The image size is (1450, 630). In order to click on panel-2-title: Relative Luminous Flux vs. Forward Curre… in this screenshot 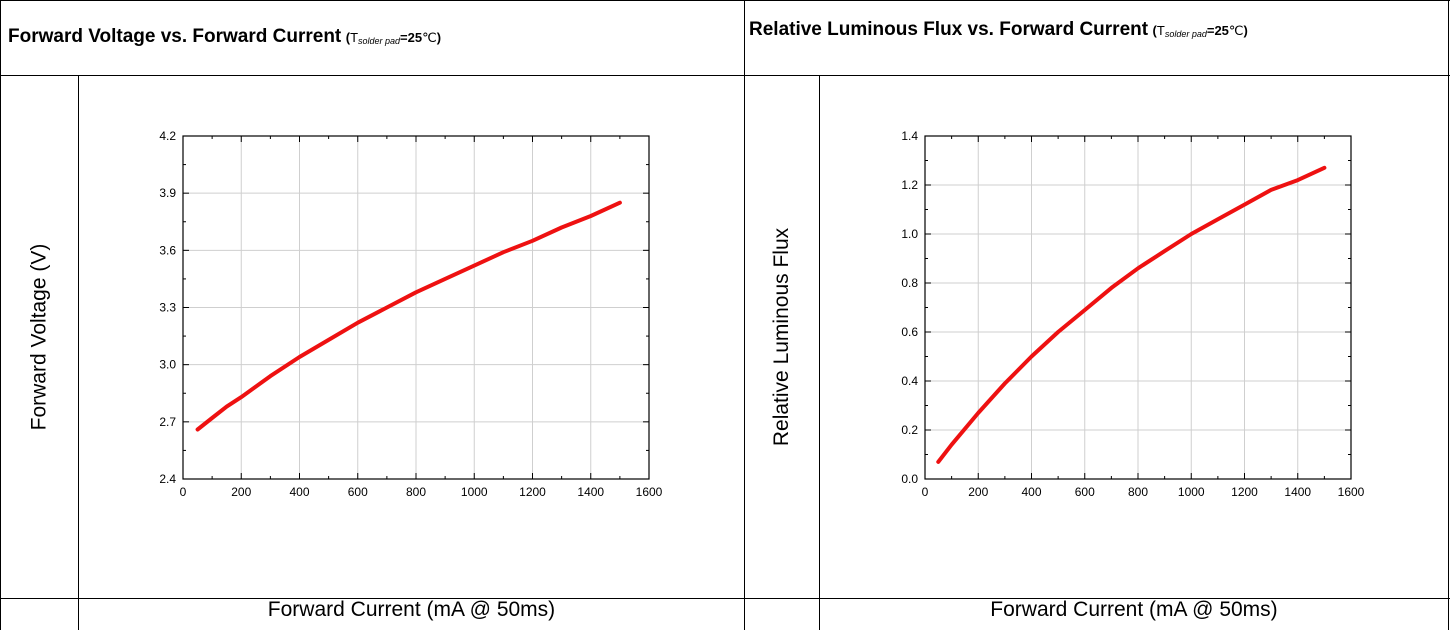, I will do `click(949, 29)`.